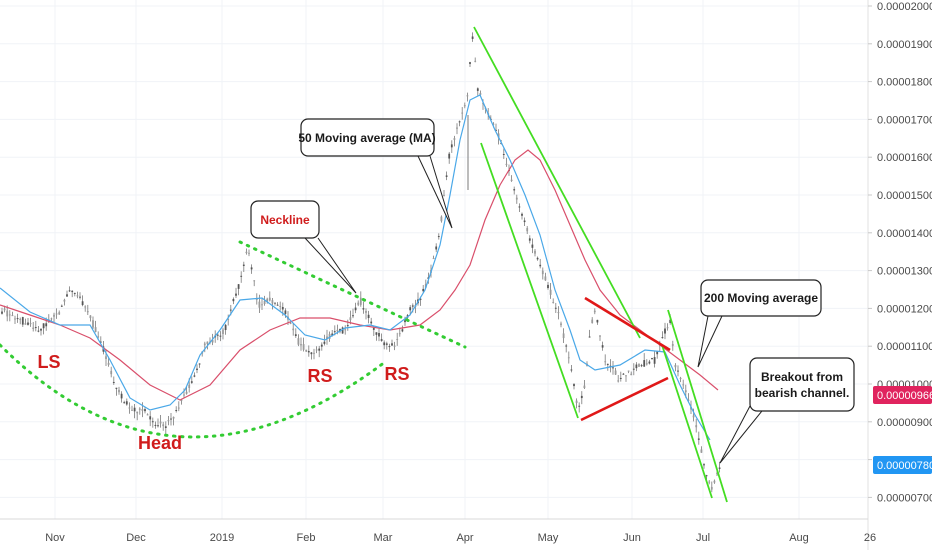  I want to click on breakout-callout-text: Breakout from bearish channel., so click(802, 385).